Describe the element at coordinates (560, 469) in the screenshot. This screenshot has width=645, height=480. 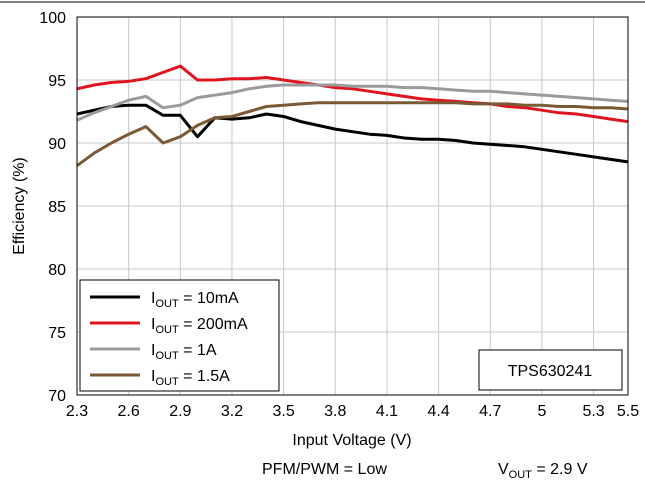
I see `footnote-right-suffix: = 2.9 V` at that location.